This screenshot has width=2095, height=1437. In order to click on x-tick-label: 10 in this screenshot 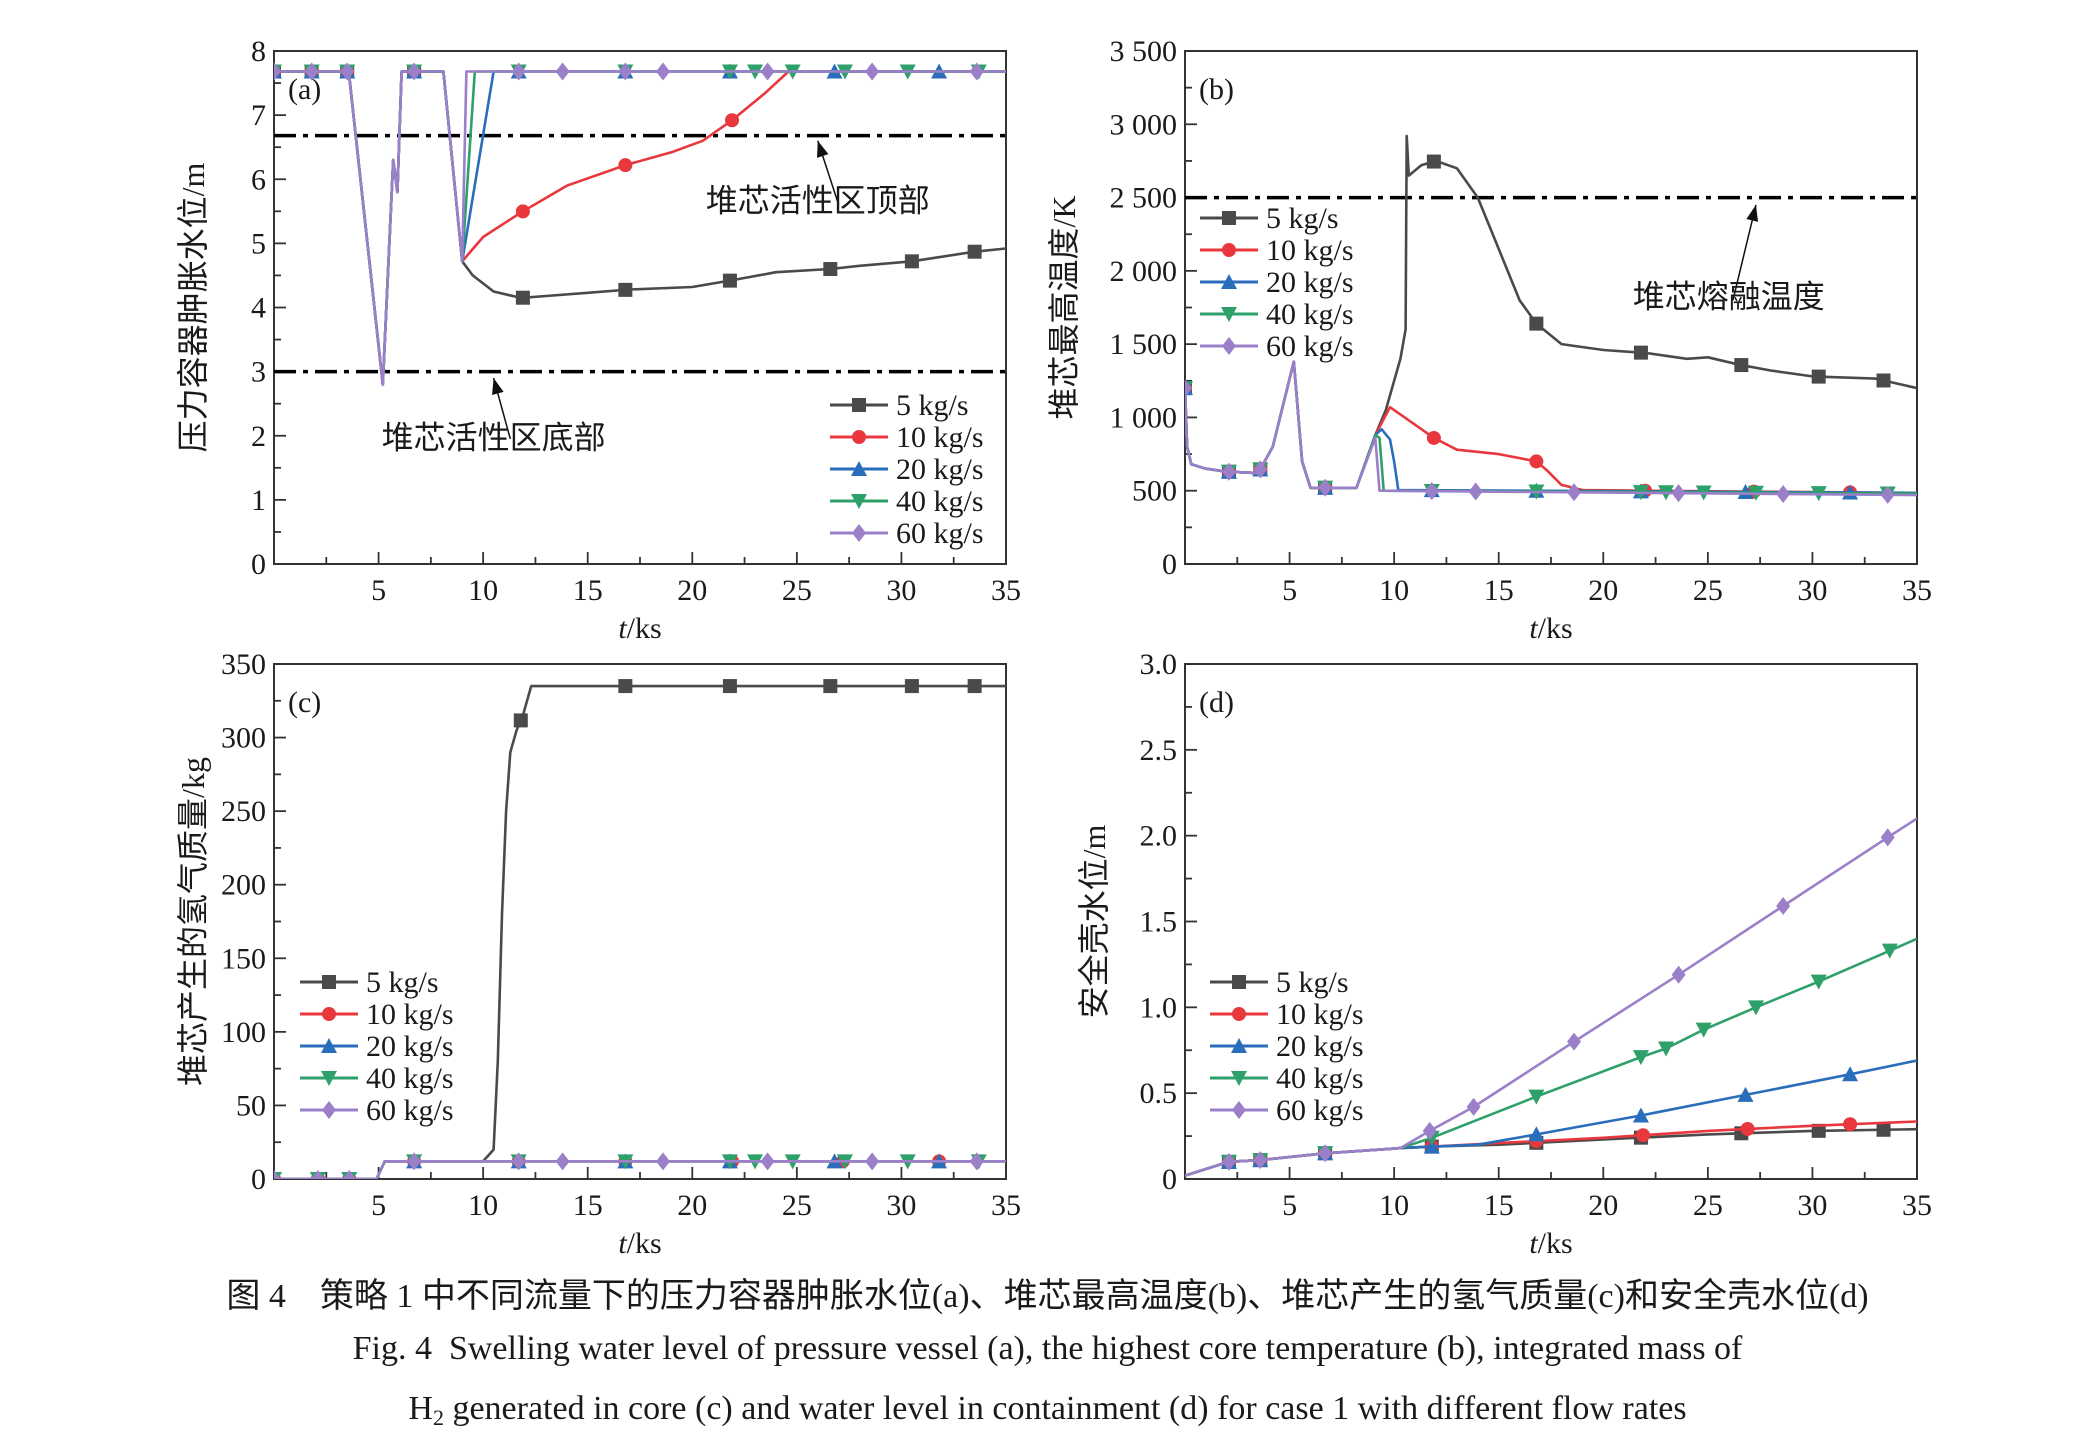, I will do `click(1394, 1205)`.